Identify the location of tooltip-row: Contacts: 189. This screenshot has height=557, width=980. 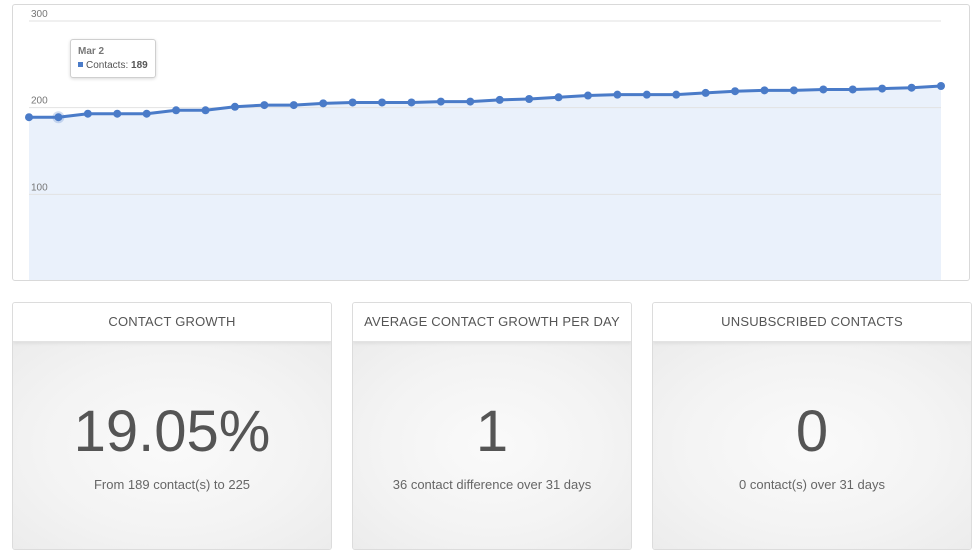
(113, 66).